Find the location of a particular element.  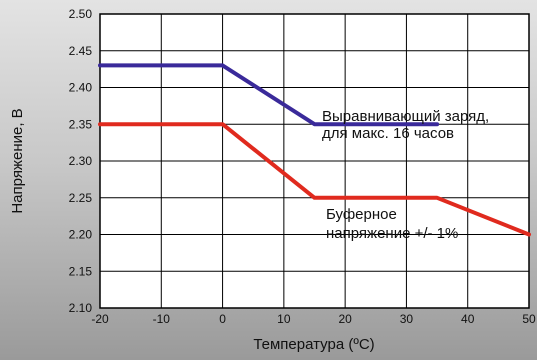

y-tick-label: 2.40 is located at coordinates (81, 88).